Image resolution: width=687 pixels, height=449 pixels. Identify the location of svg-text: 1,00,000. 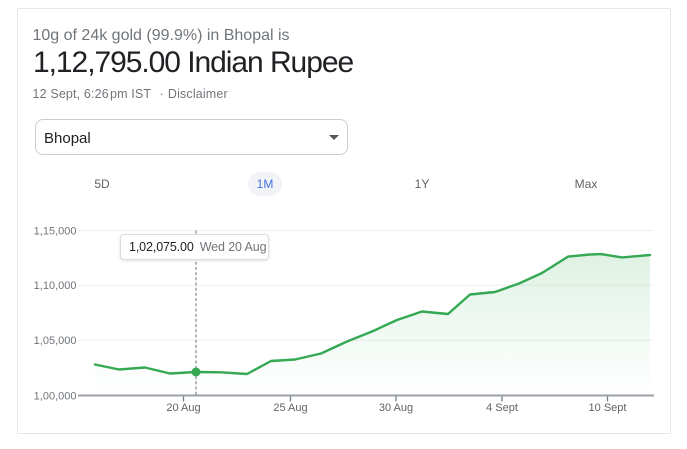
(55, 396).